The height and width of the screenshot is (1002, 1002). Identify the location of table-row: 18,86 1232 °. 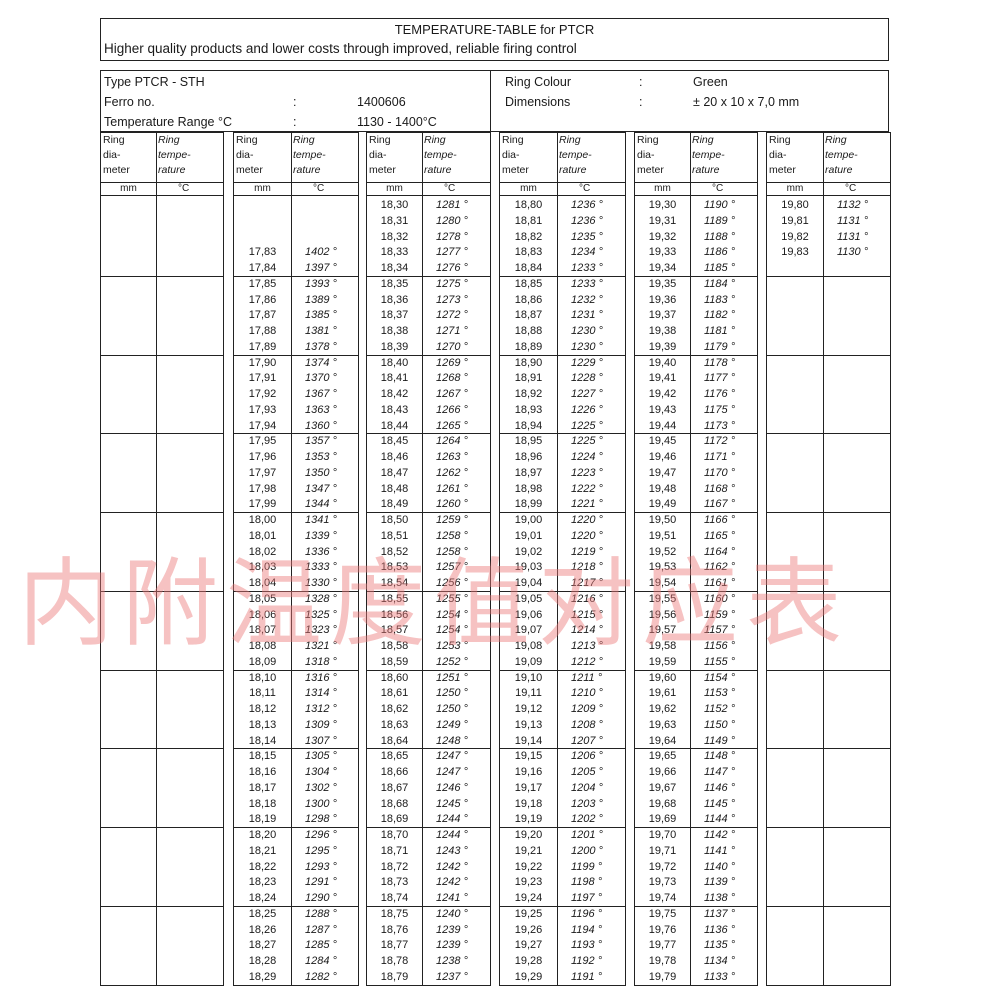
(562, 301).